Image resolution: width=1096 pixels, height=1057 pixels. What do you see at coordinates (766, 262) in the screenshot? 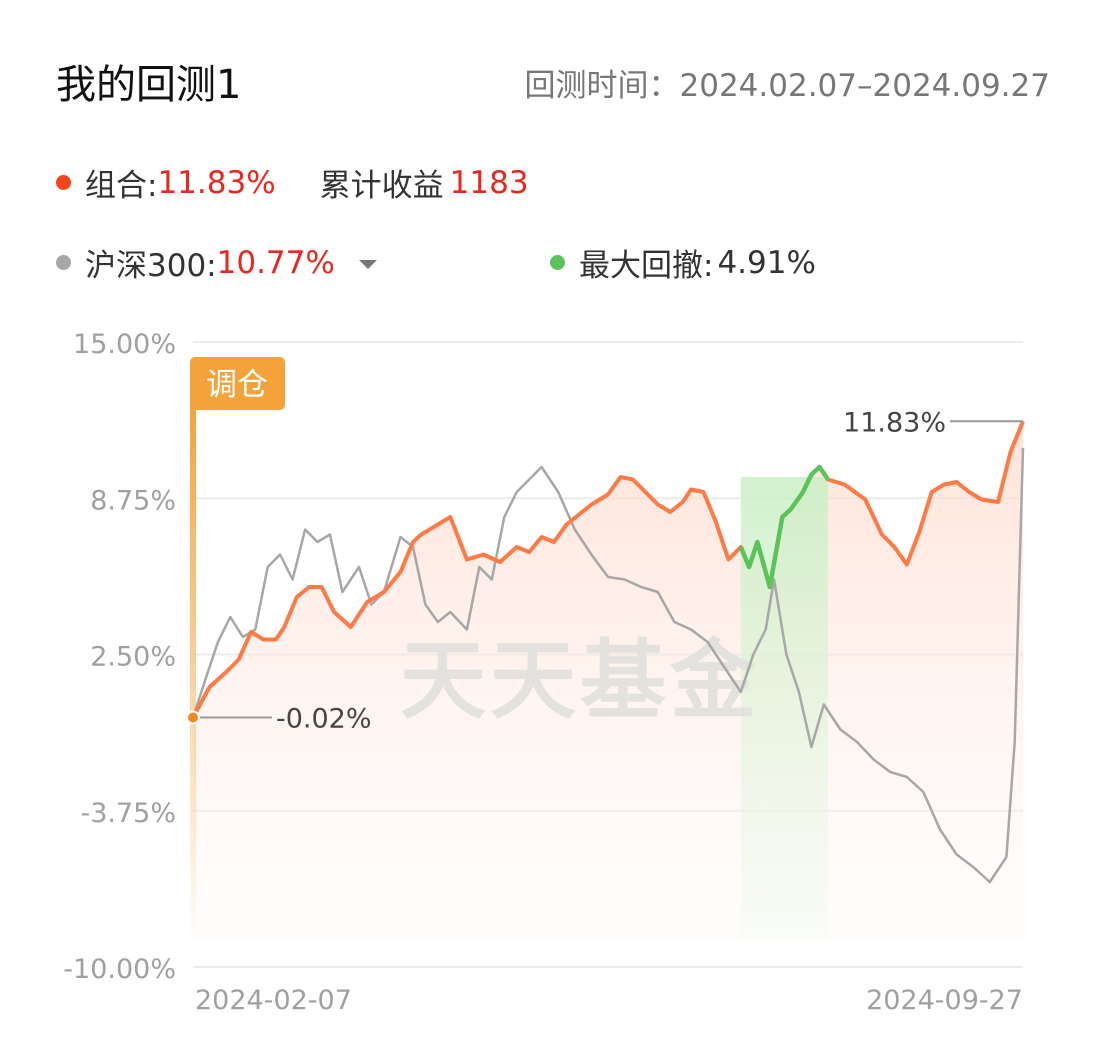
I see `drawdown-value: 4.91%` at bounding box center [766, 262].